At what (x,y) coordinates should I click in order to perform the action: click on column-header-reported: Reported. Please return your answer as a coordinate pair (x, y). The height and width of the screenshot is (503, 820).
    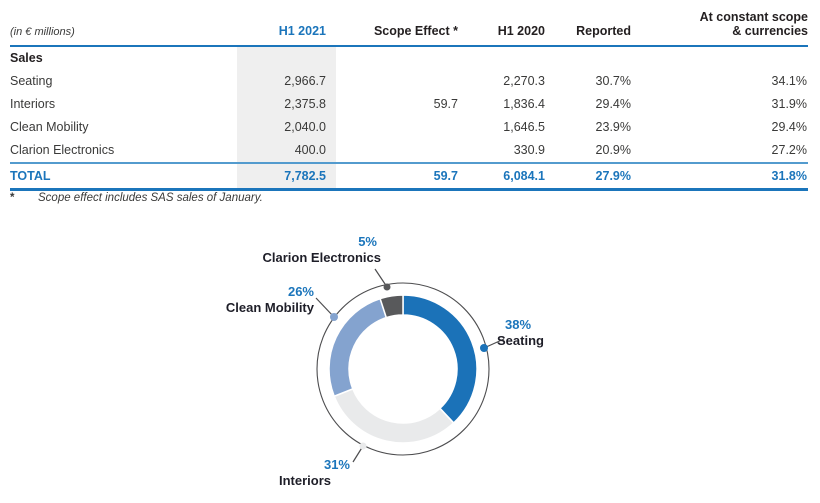
    Looking at the image, I should click on (599, 27).